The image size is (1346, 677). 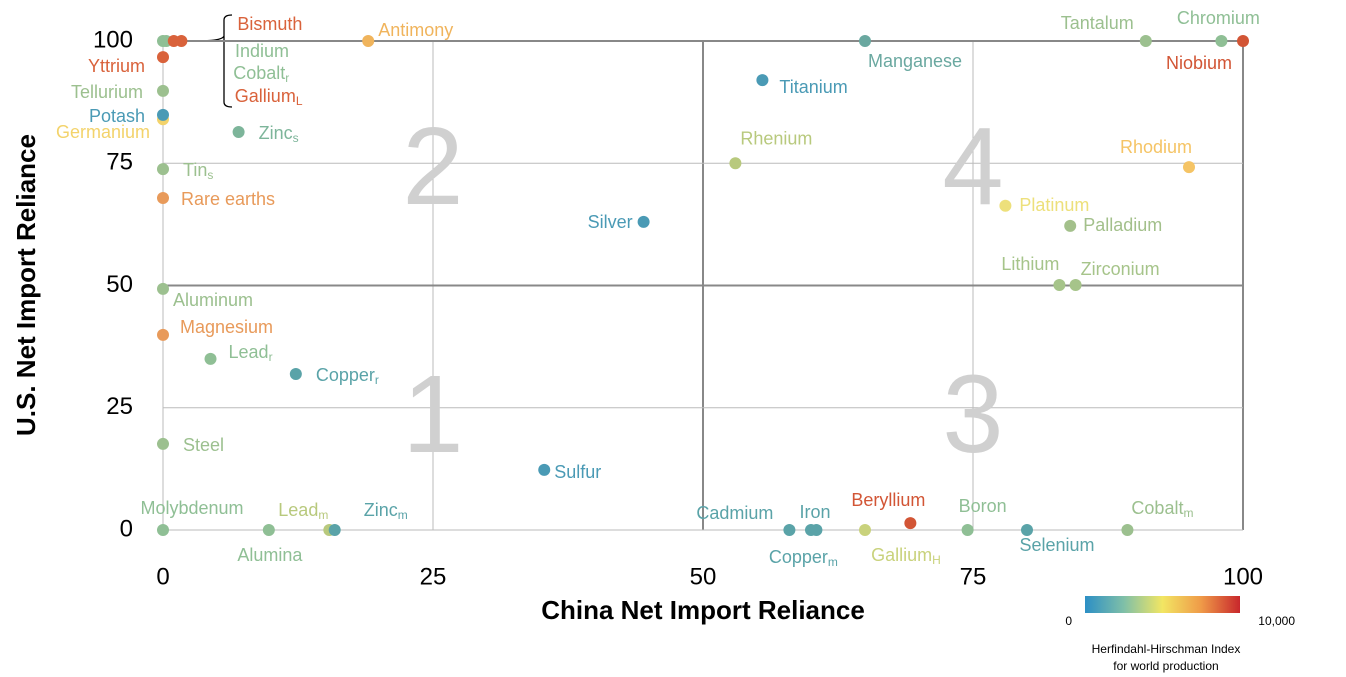 I want to click on colorbar-tick-label: 0, so click(x=1068, y=621).